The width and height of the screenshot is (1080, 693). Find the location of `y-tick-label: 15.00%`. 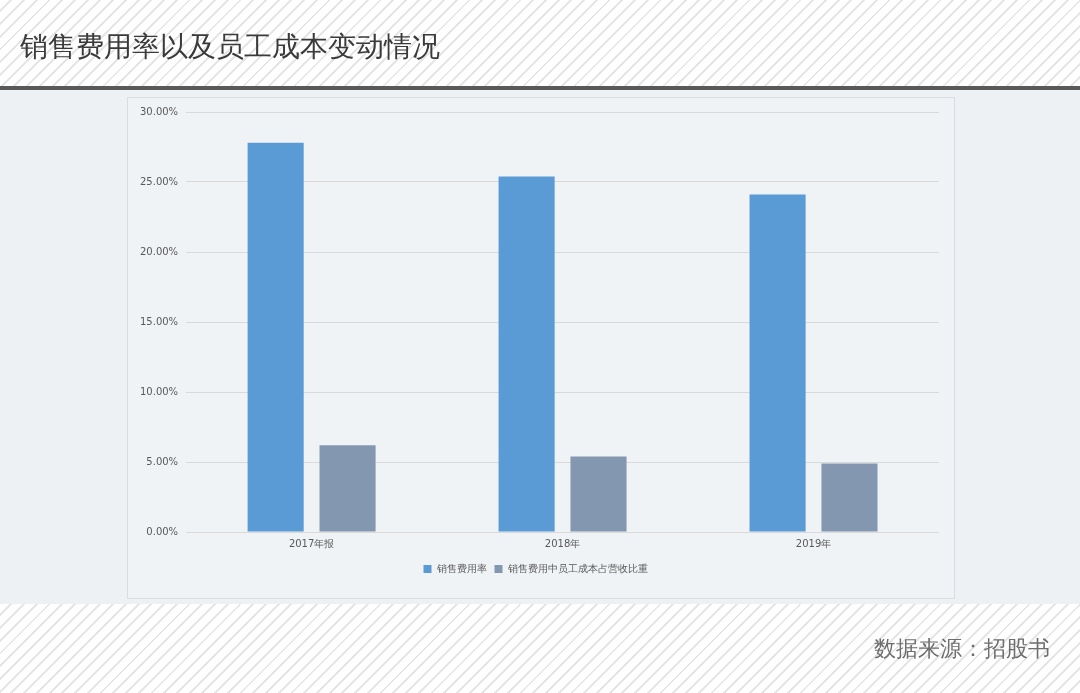

y-tick-label: 15.00% is located at coordinates (159, 321).